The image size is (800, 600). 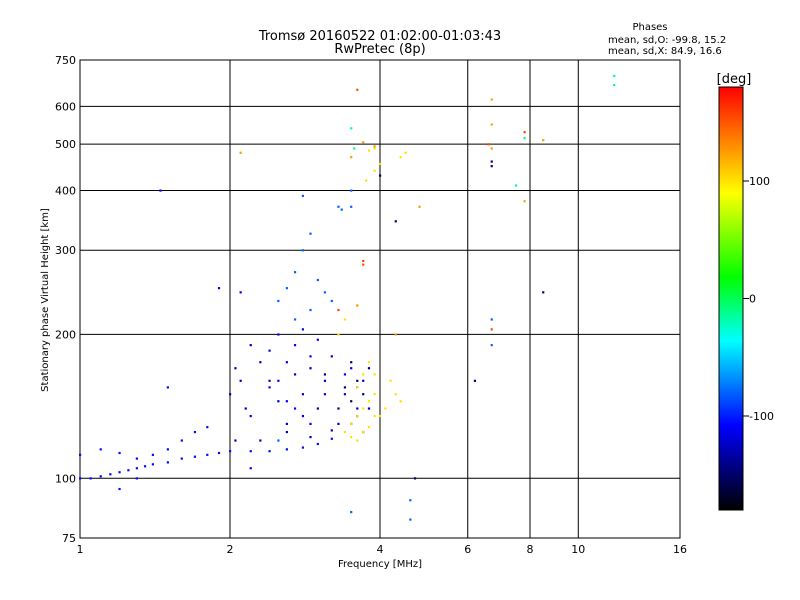 I want to click on x-tick-label: 2, so click(x=230, y=549).